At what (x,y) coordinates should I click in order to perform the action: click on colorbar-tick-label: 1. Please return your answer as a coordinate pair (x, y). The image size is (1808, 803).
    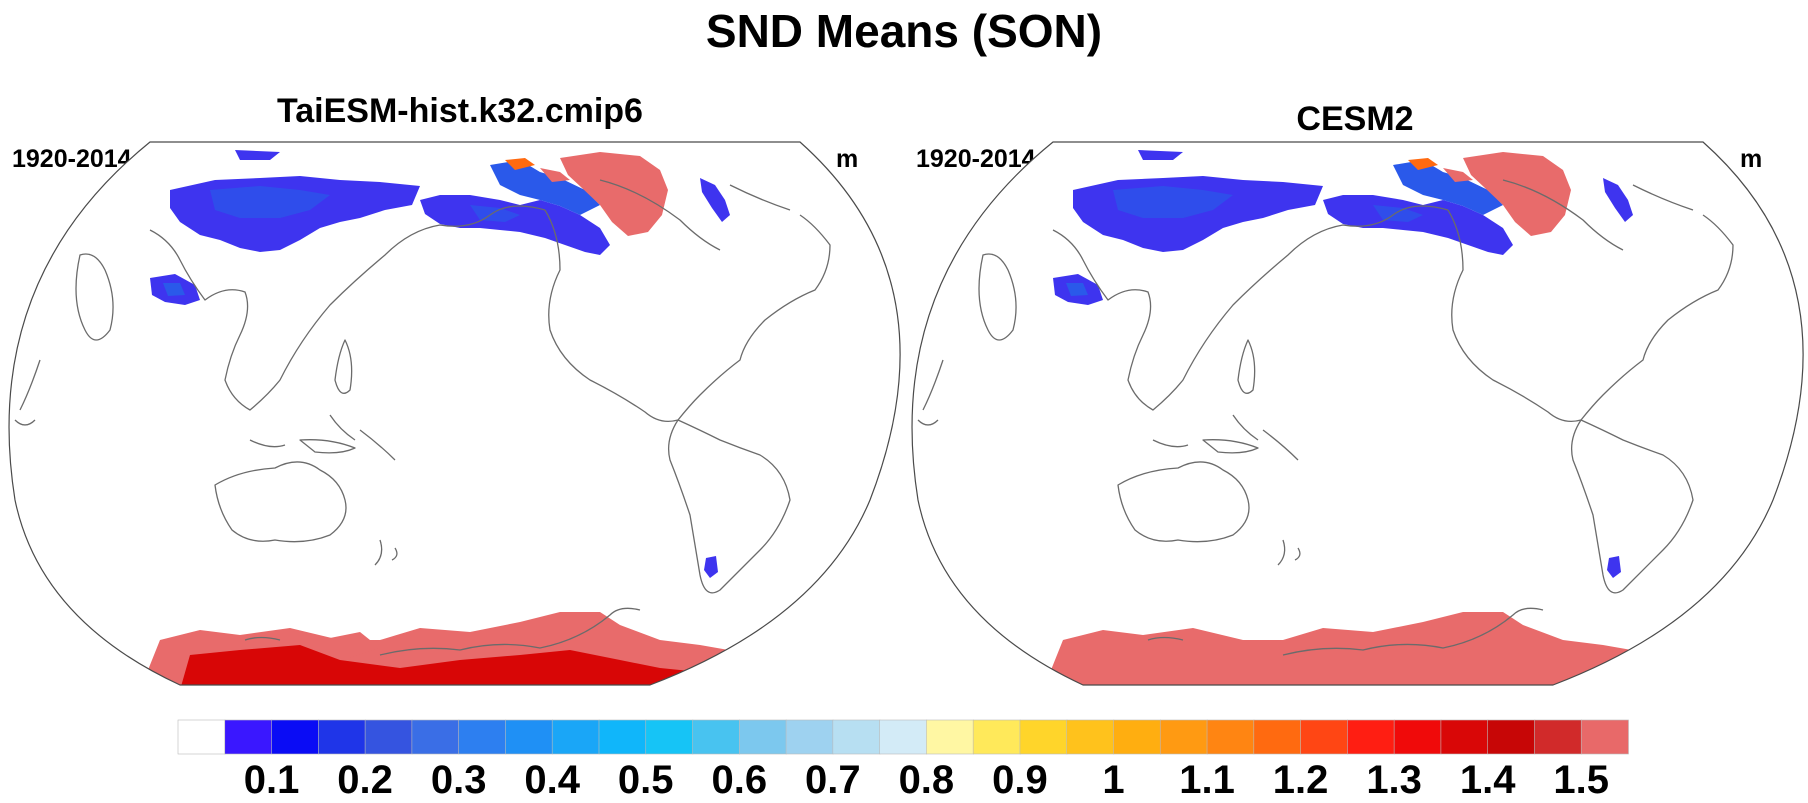
    Looking at the image, I should click on (1113, 780).